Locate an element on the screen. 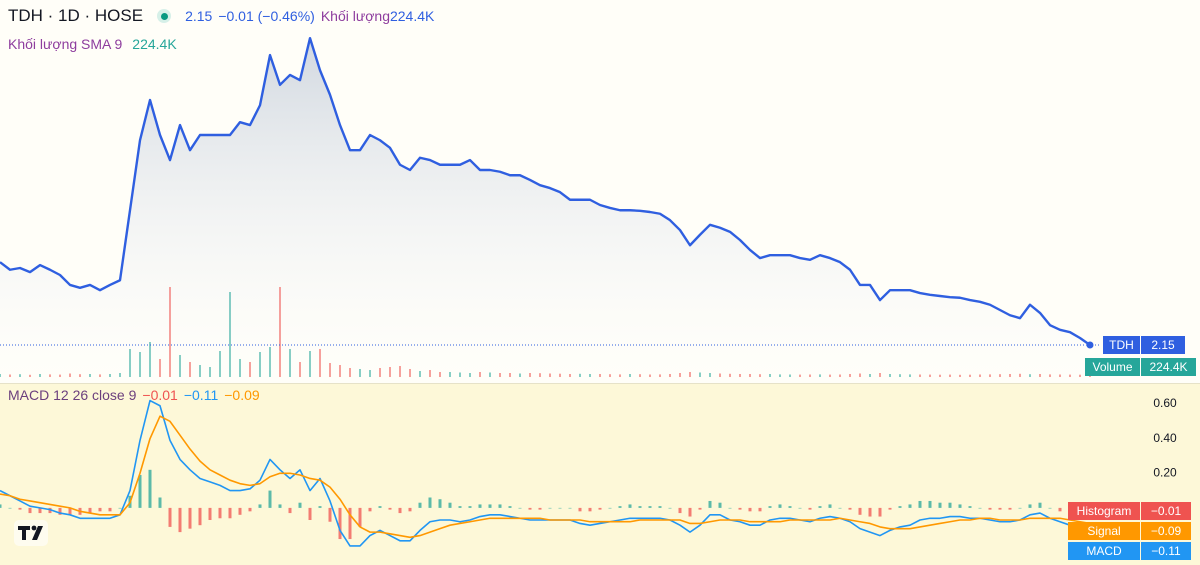 The height and width of the screenshot is (565, 1200). tag-label: Signal is located at coordinates (1103, 531).